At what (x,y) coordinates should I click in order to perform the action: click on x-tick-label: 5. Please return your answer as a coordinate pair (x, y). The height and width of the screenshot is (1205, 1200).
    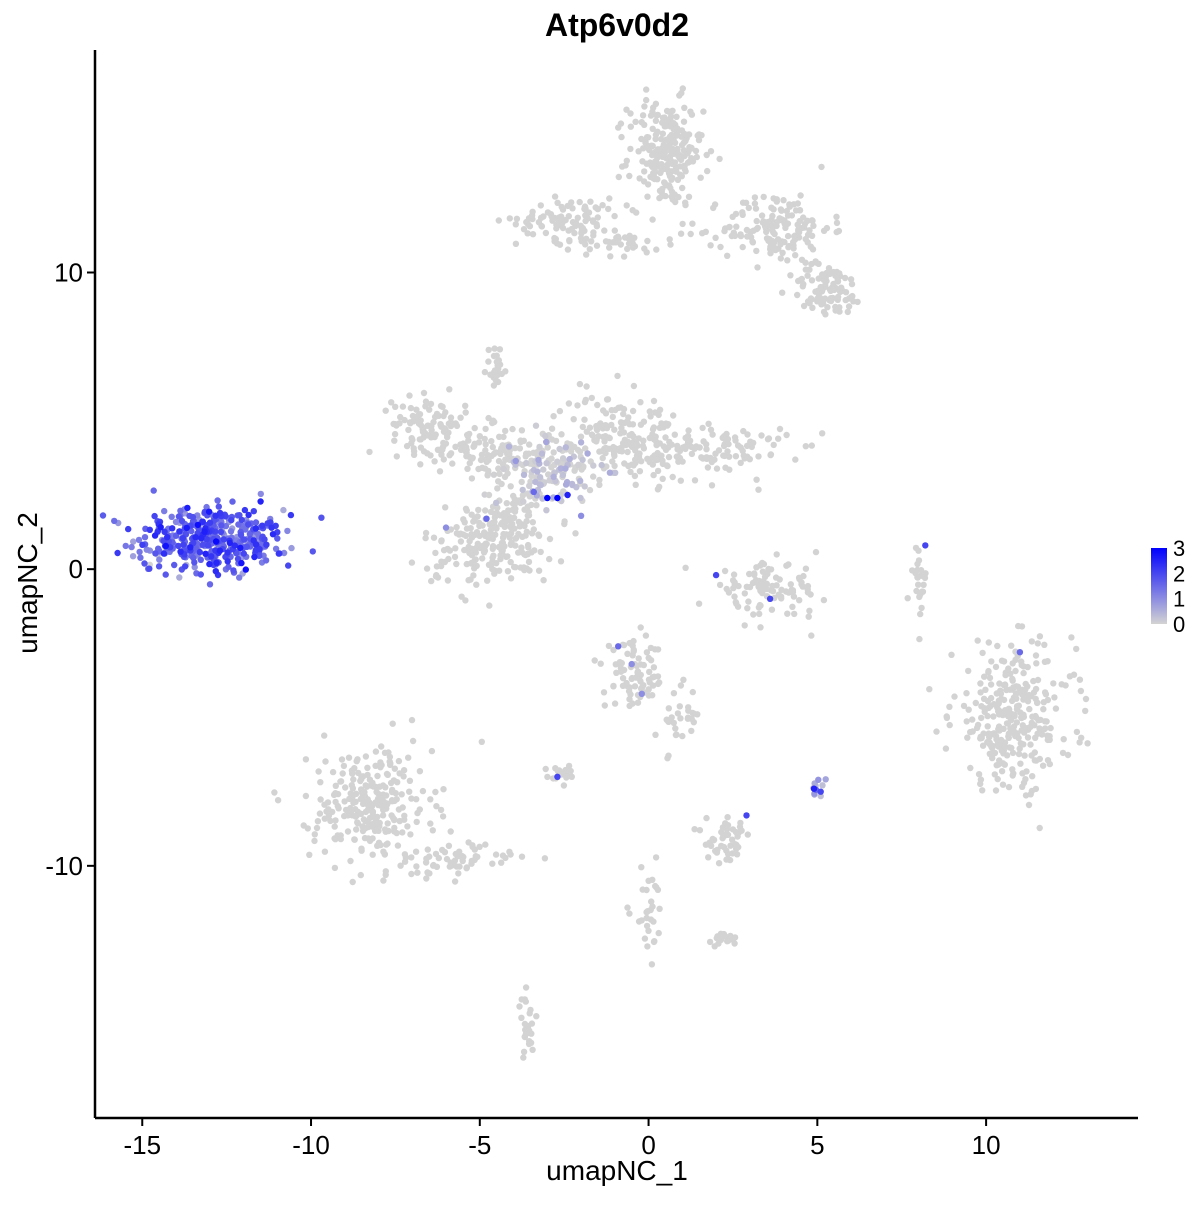
    Looking at the image, I should click on (817, 1145).